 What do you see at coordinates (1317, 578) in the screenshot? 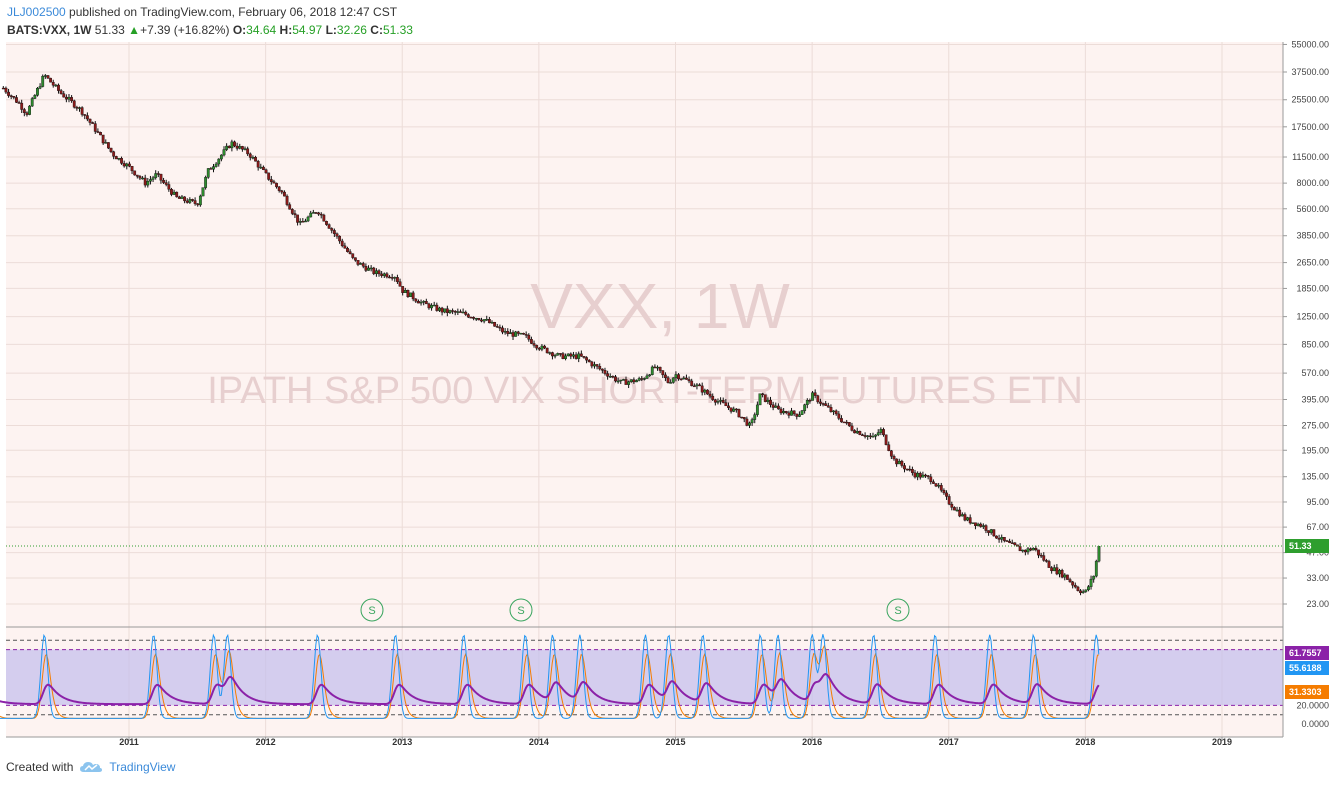
I see `price-tick-label: 33.00` at bounding box center [1317, 578].